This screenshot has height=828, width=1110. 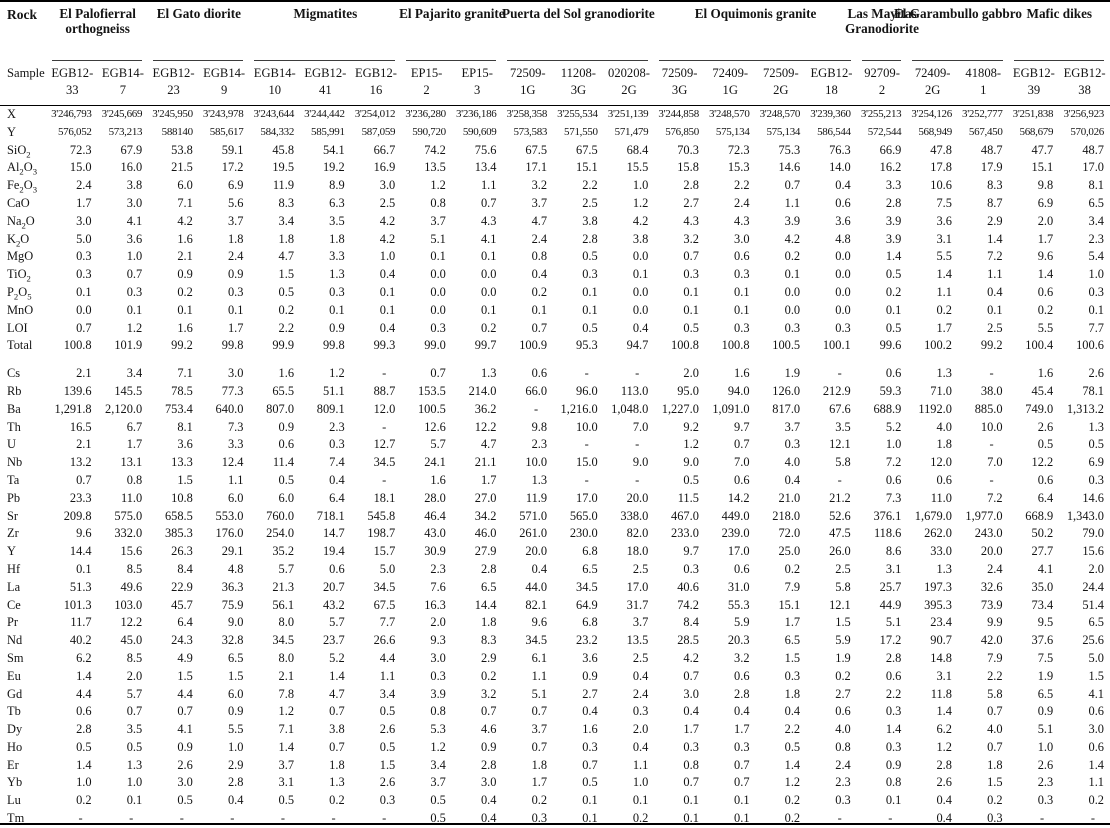 What do you see at coordinates (435, 149) in the screenshot?
I see `value-cell: 74.2` at bounding box center [435, 149].